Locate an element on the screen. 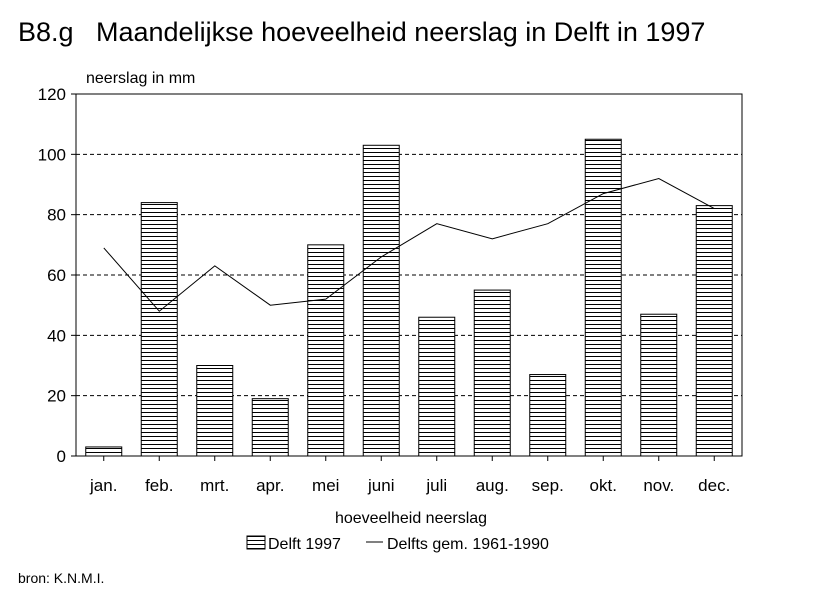 The height and width of the screenshot is (600, 825). y-tick-label: 60 is located at coordinates (56, 275).